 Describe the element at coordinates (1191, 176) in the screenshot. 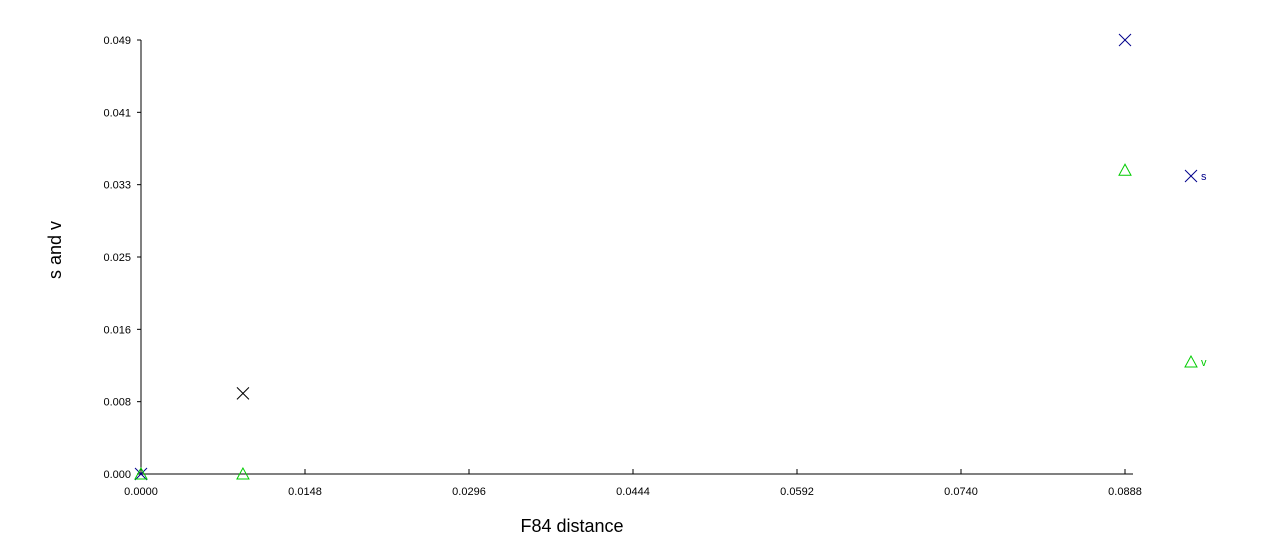

I see `legend-marker-s` at that location.